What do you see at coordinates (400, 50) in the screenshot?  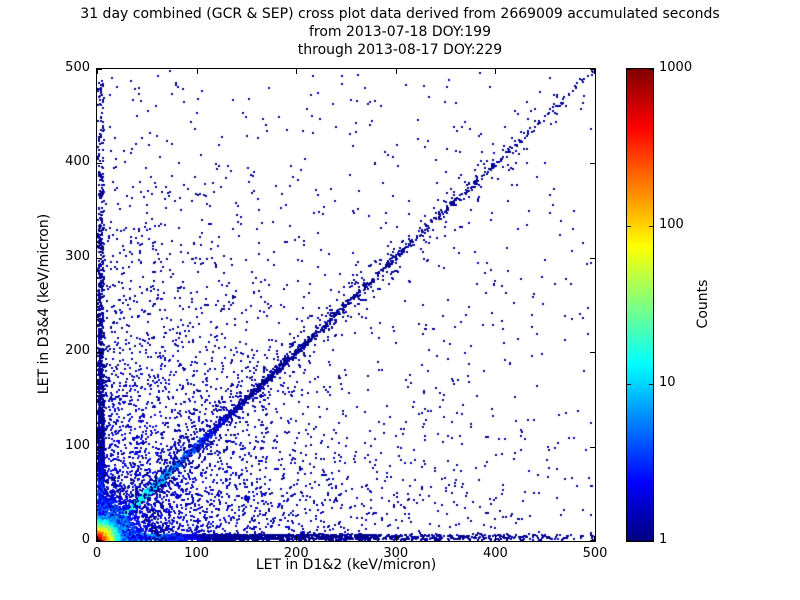 I see `chart-title-line3: through 2013-08-17 DOY:229` at bounding box center [400, 50].